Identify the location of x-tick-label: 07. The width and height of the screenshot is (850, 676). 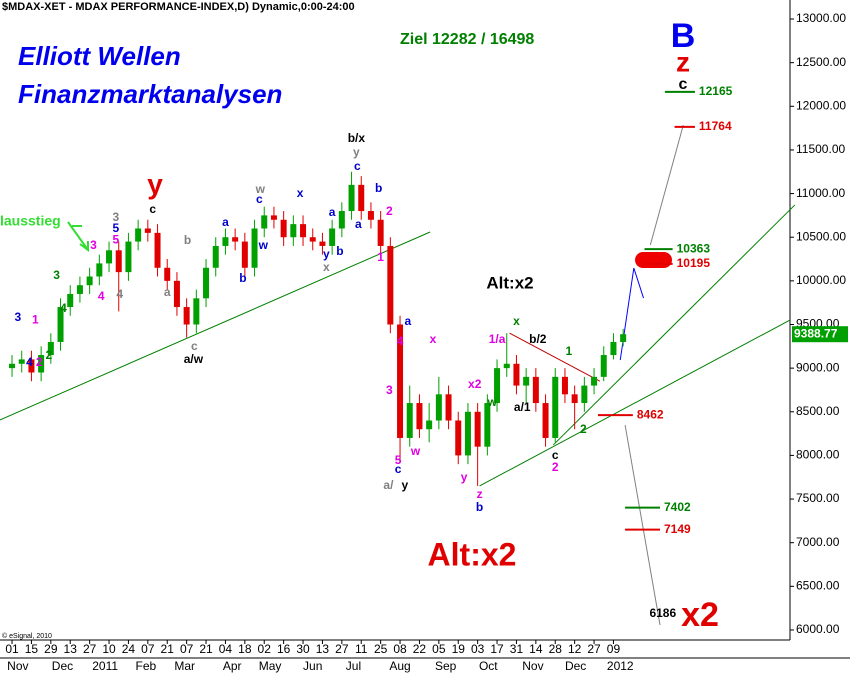
(187, 649).